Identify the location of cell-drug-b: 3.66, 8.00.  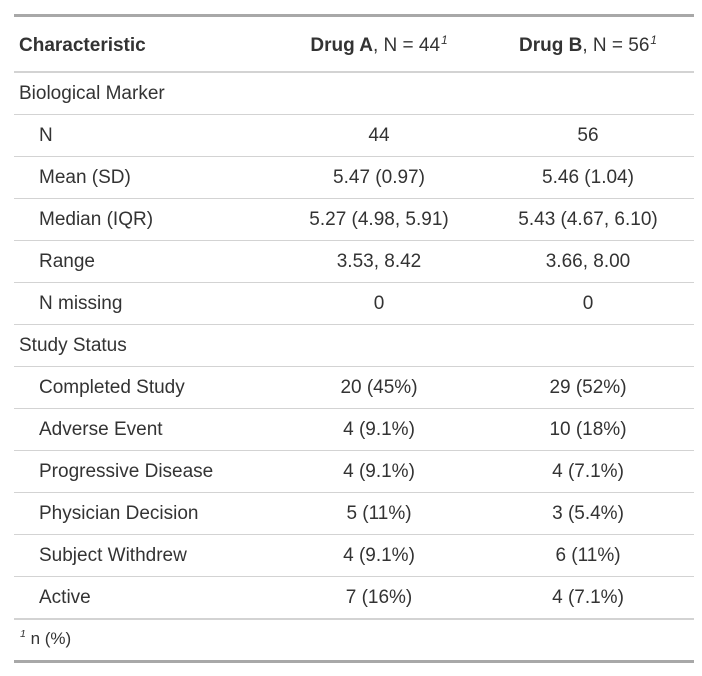
(588, 261).